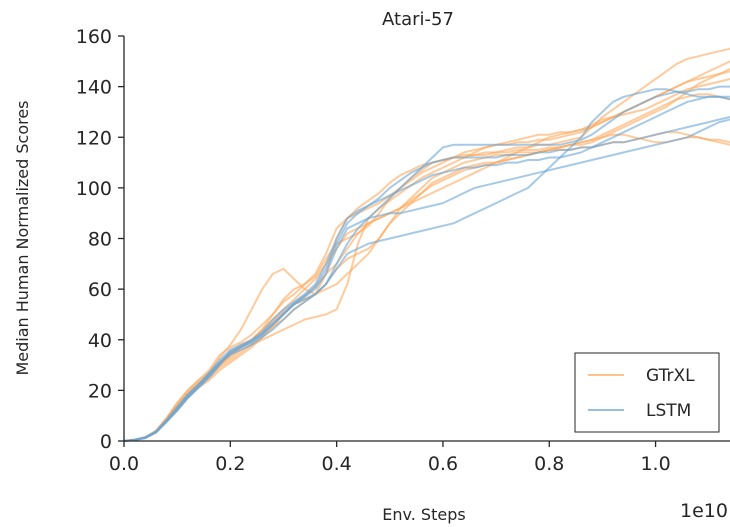  Describe the element at coordinates (94, 37) in the screenshot. I see `y-tick-label: 160` at that location.